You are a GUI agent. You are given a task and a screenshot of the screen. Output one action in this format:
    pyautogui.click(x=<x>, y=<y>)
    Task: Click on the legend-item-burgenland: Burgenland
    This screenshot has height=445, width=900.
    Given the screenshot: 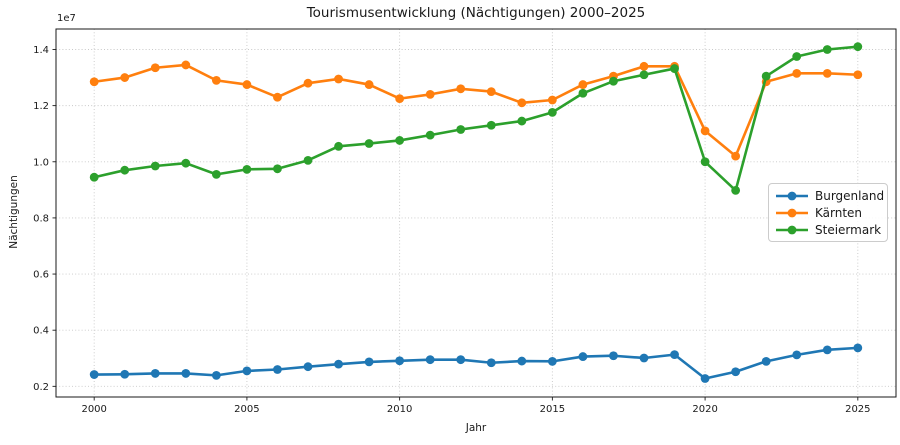 What is the action you would take?
    pyautogui.click(x=830, y=195)
    